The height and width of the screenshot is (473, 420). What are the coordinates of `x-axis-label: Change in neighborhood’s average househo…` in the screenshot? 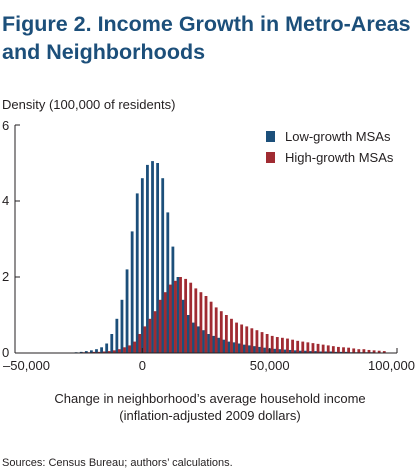 It's located at (210, 407).